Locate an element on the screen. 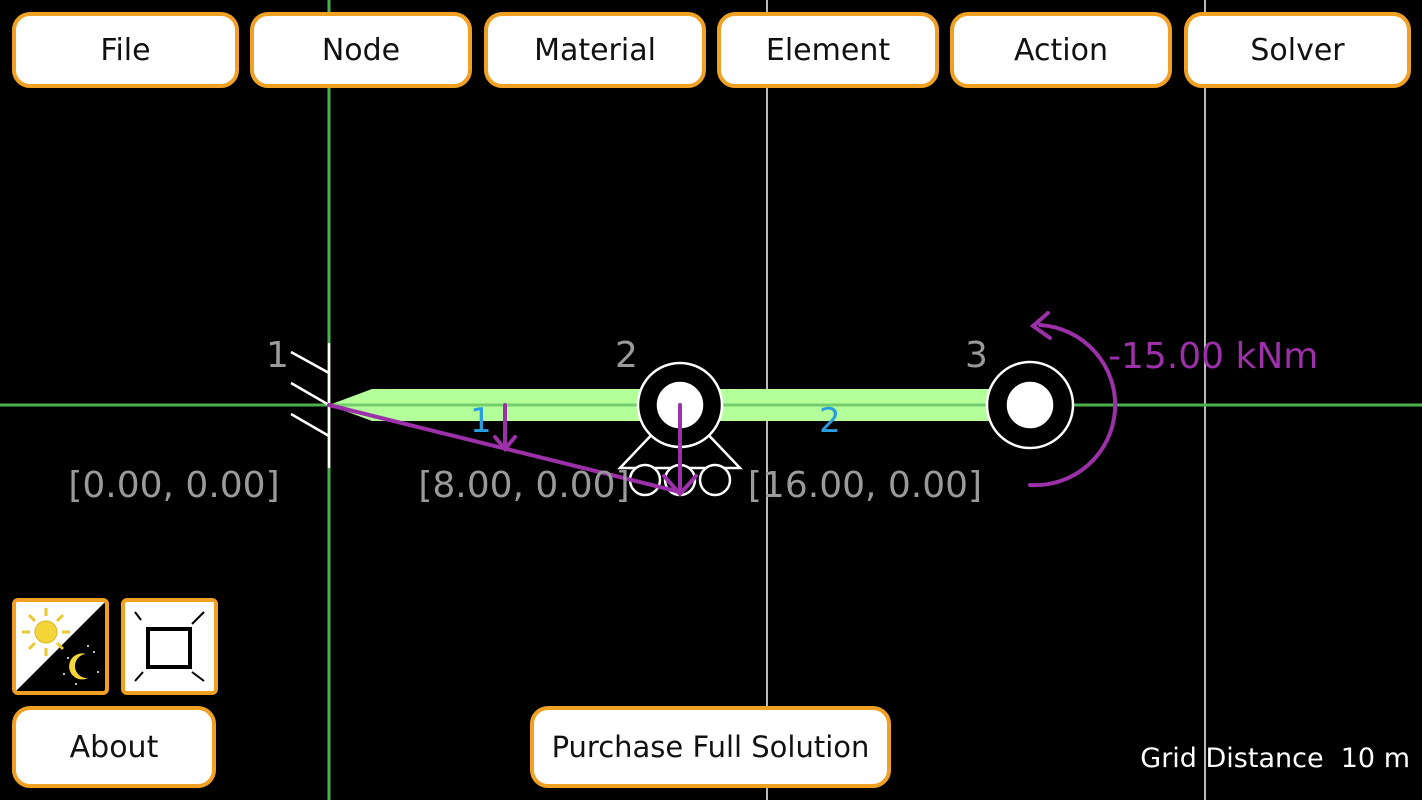 The width and height of the screenshot is (1422, 800). material-menu-button: Material is located at coordinates (595, 50).